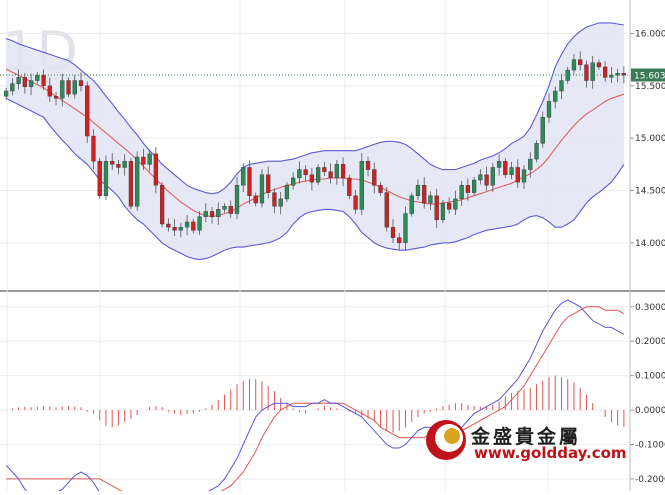  I want to click on logo-chinese-name: 金盛貴金屬, so click(525, 436).